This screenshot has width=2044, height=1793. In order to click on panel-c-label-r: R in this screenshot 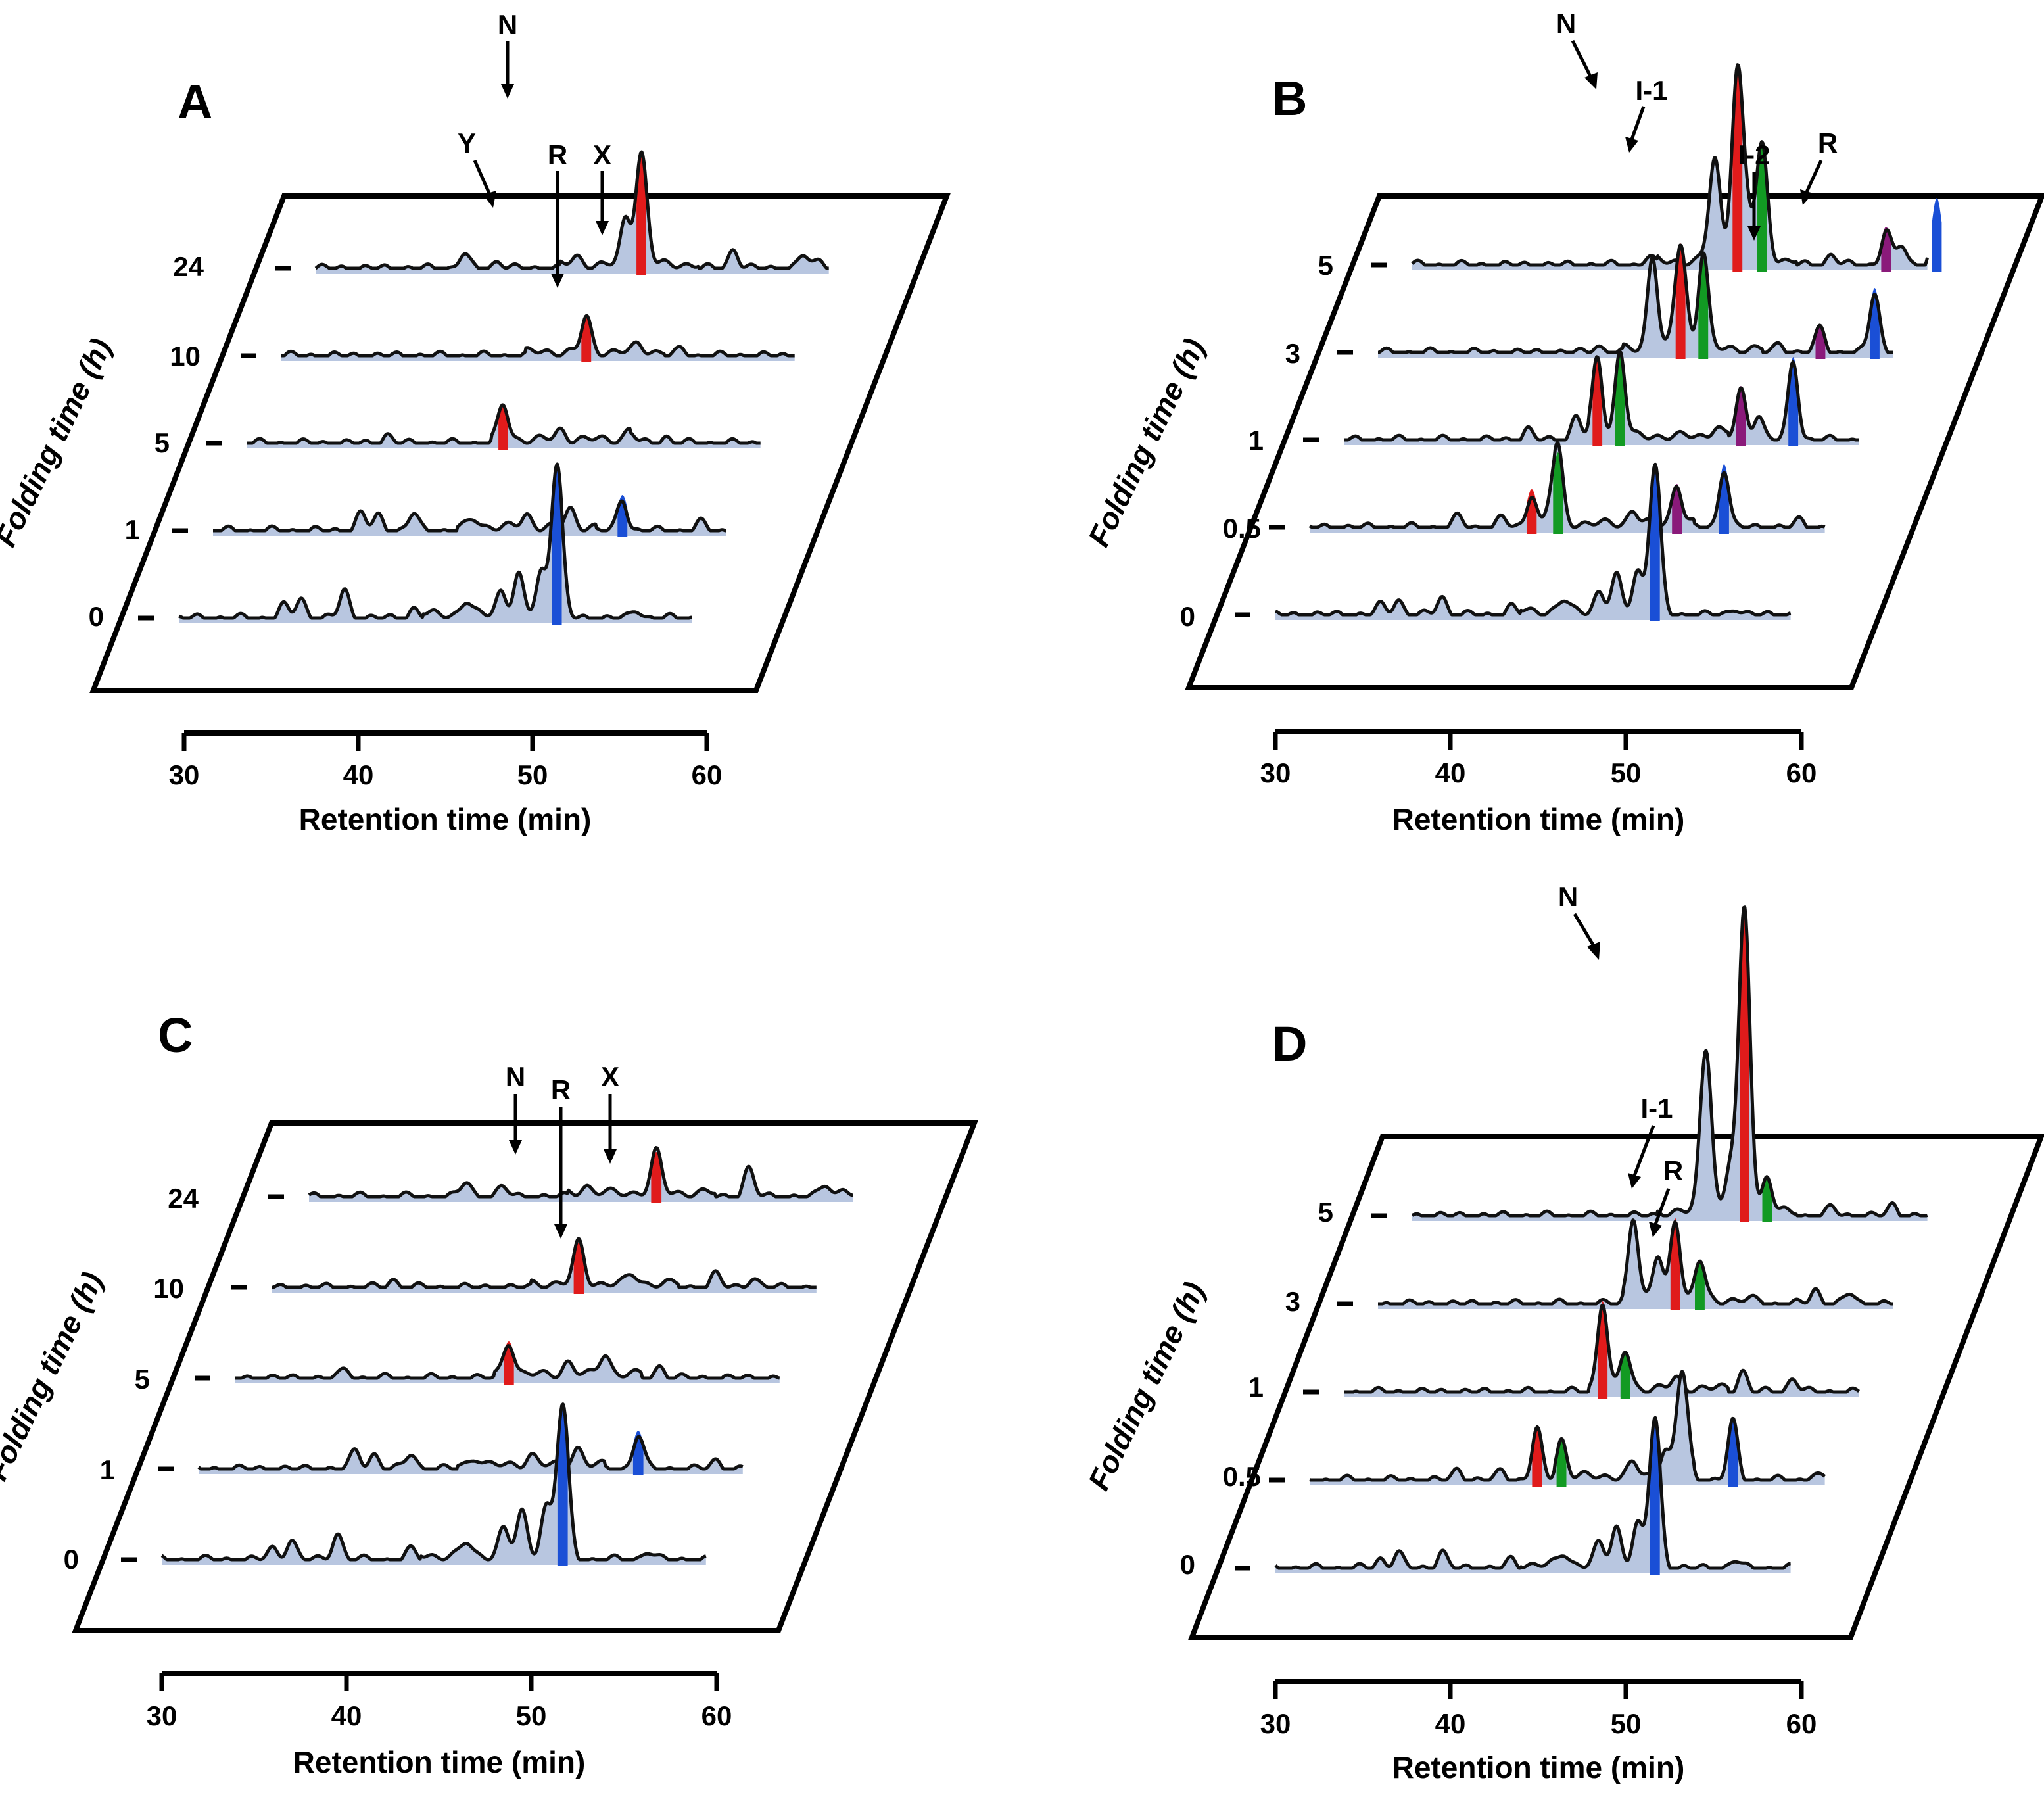, I will do `click(561, 1089)`.